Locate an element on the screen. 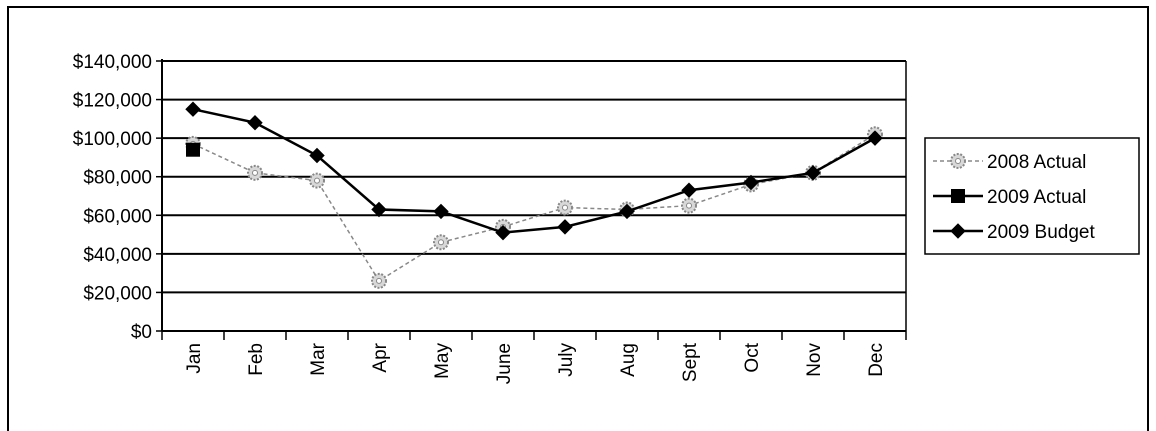  data-point-2009-budget-dec is located at coordinates (875, 138).